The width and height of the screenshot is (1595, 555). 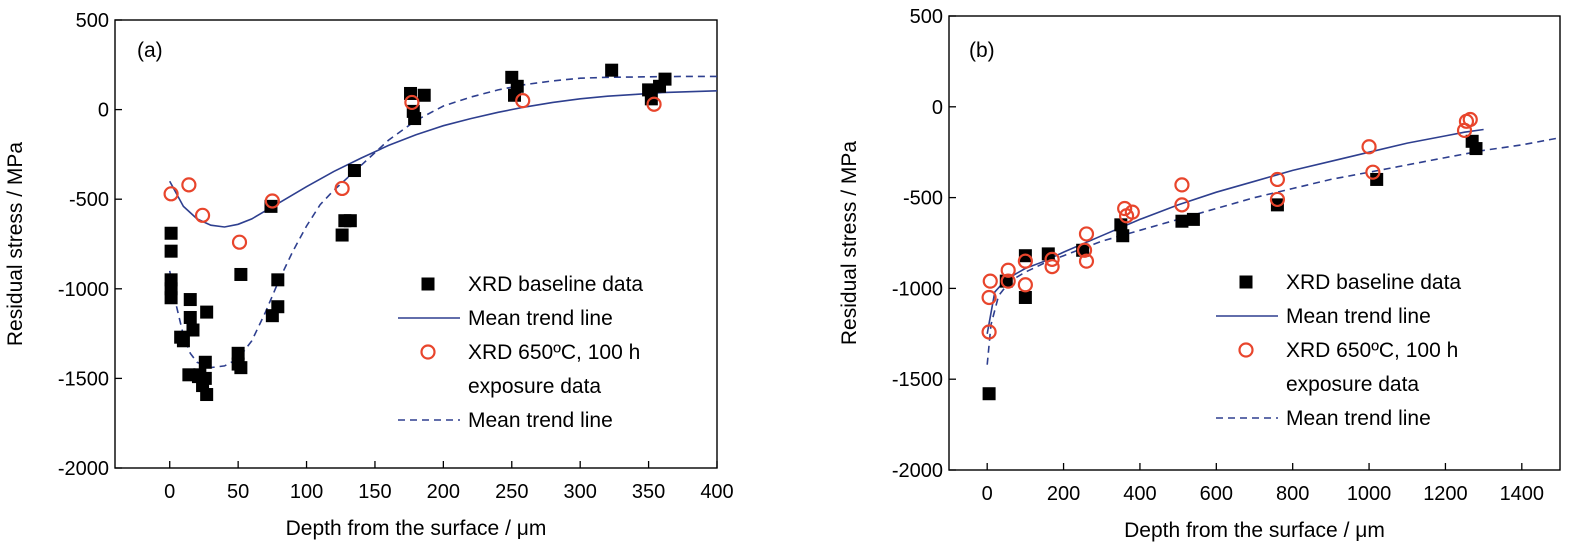 I want to click on x-tick-label: 250, so click(x=511, y=492).